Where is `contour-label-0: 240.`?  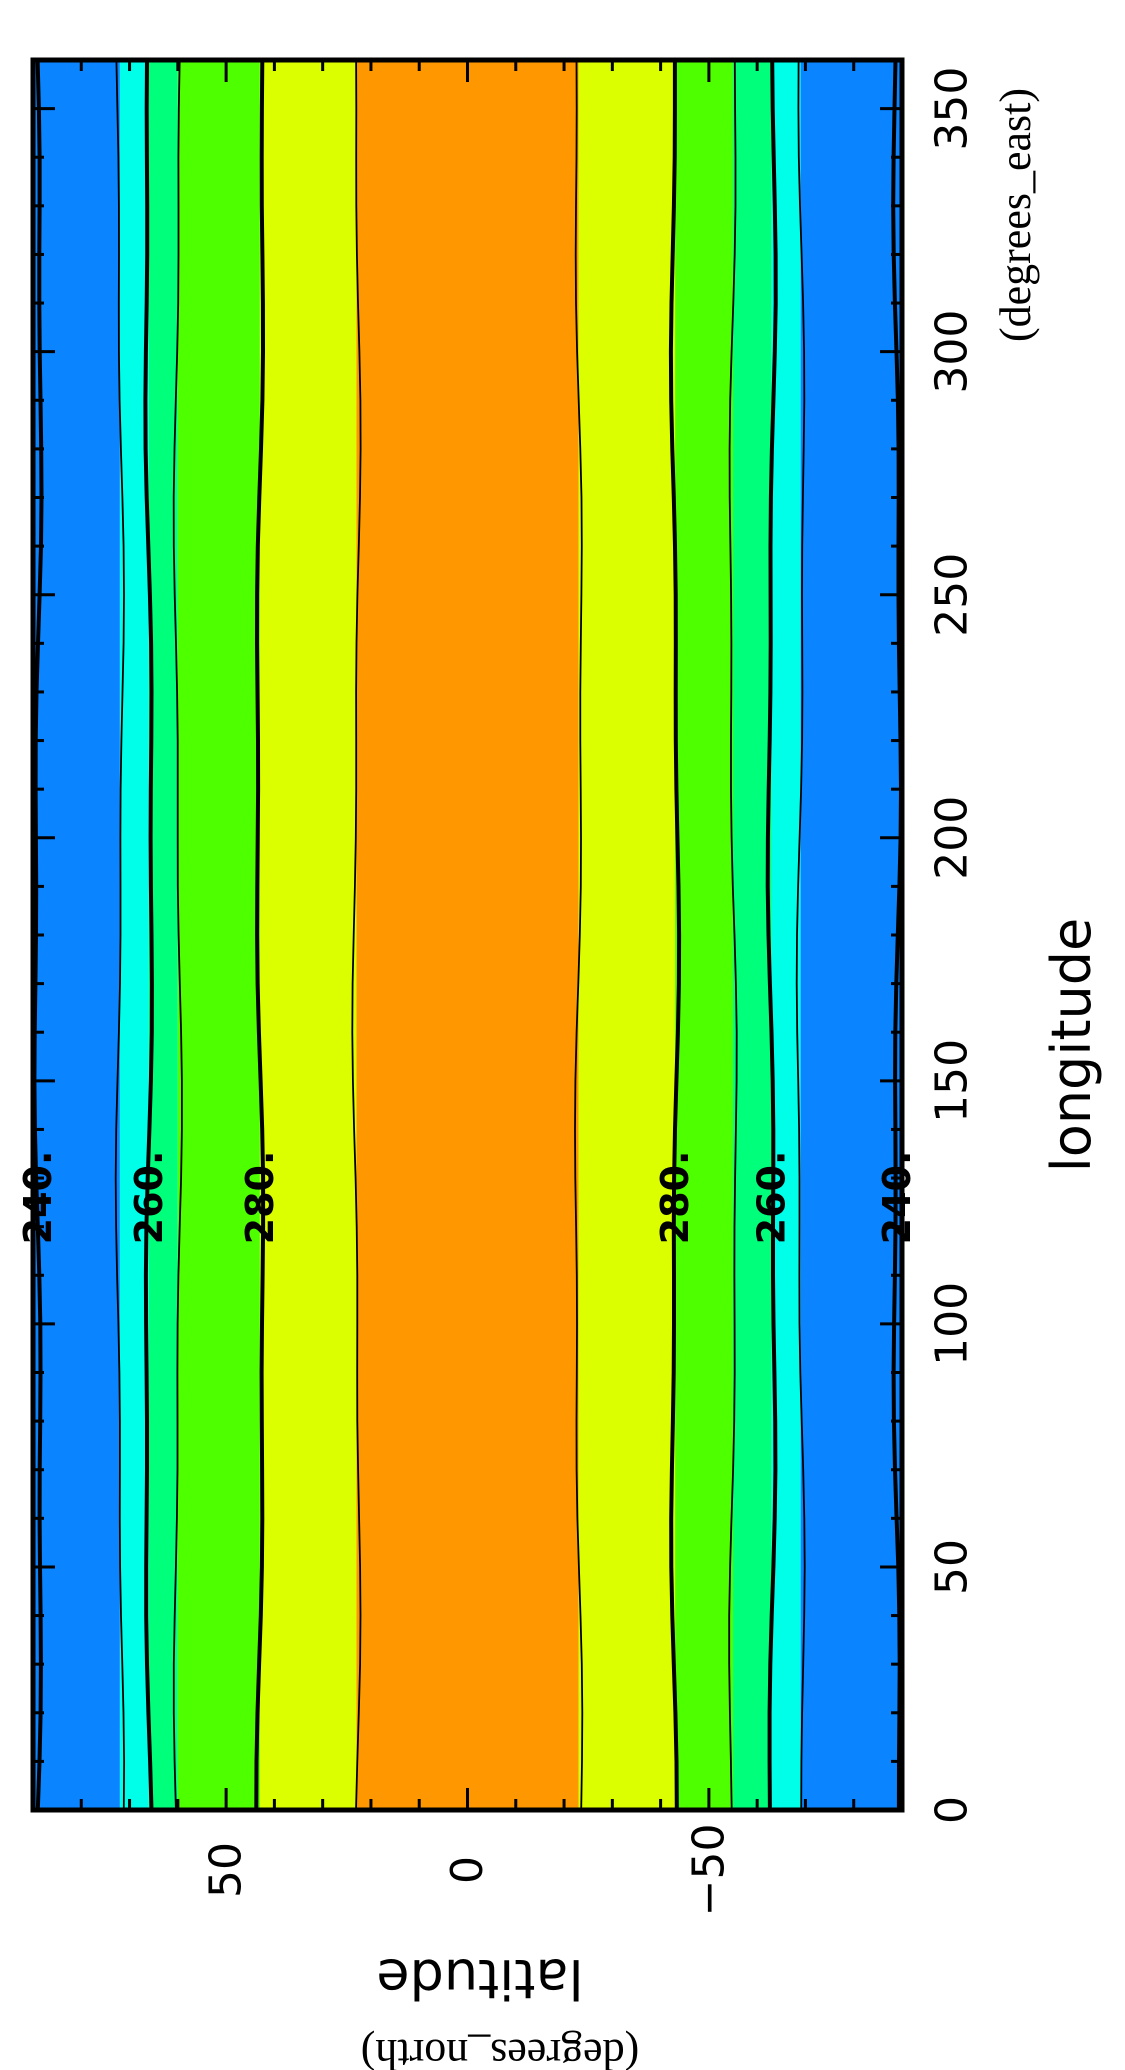
contour-label-0: 240. is located at coordinates (38, 1198).